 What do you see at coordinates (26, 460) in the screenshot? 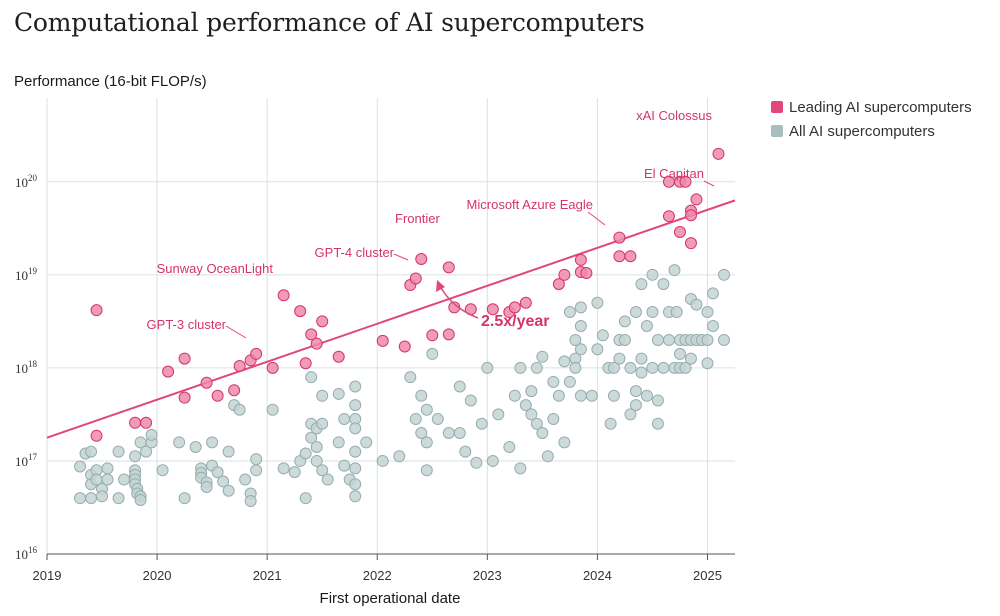
I see `y-tick-label: 1017` at bounding box center [26, 460].